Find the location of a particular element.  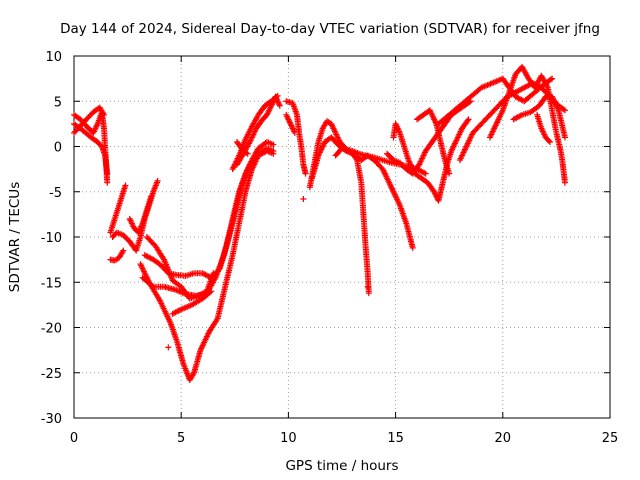

y-tick-label: -10 is located at coordinates (51, 238).